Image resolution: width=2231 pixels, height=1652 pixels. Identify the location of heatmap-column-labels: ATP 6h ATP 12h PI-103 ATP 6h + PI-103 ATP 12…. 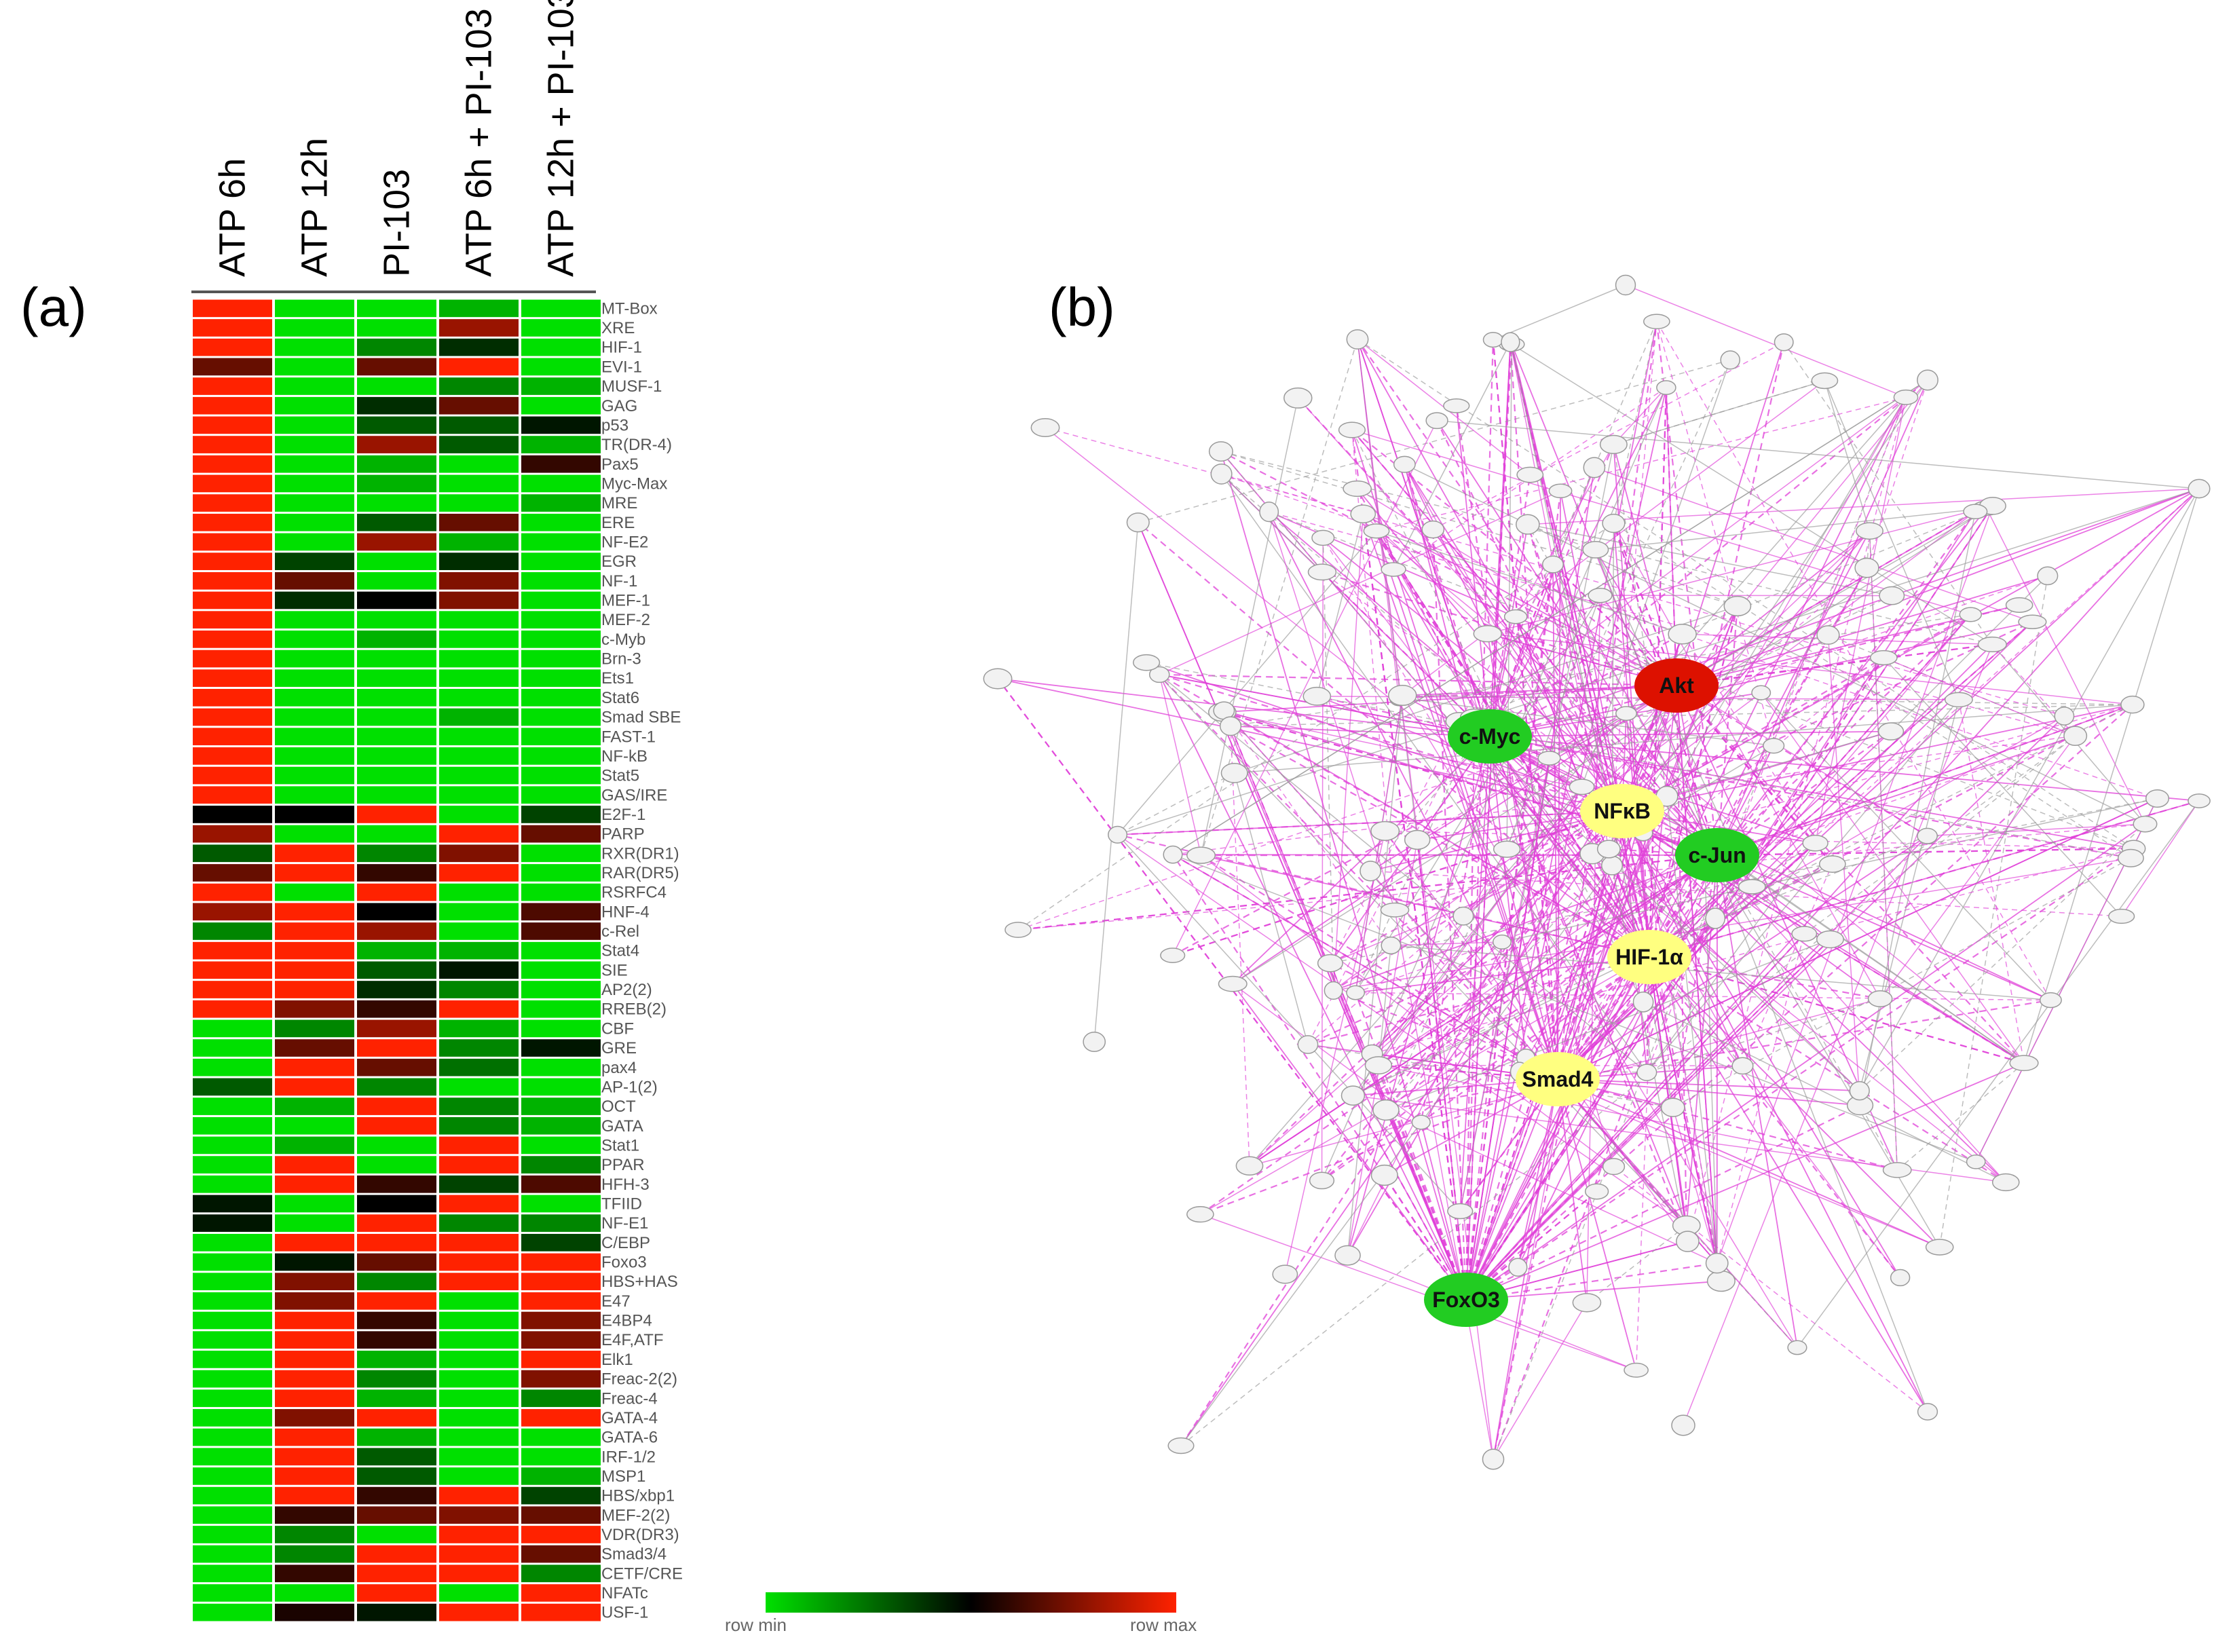
(397, 138).